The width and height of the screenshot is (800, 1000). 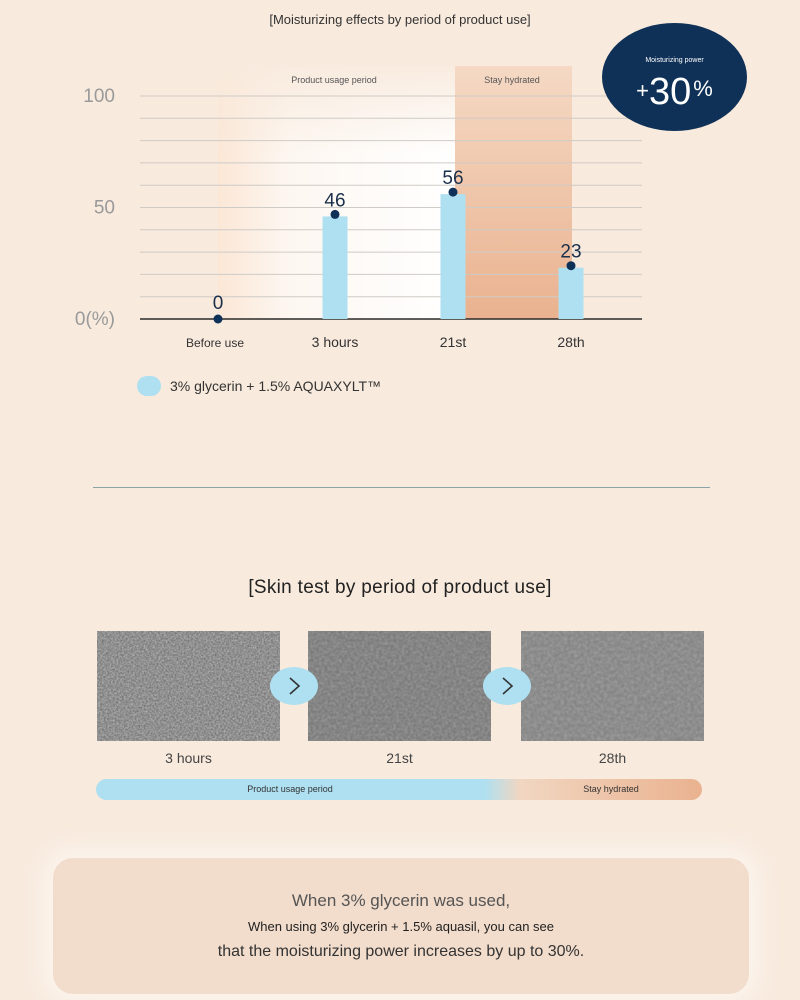 What do you see at coordinates (513, 192) in the screenshot?
I see `band-stay-hydrated` at bounding box center [513, 192].